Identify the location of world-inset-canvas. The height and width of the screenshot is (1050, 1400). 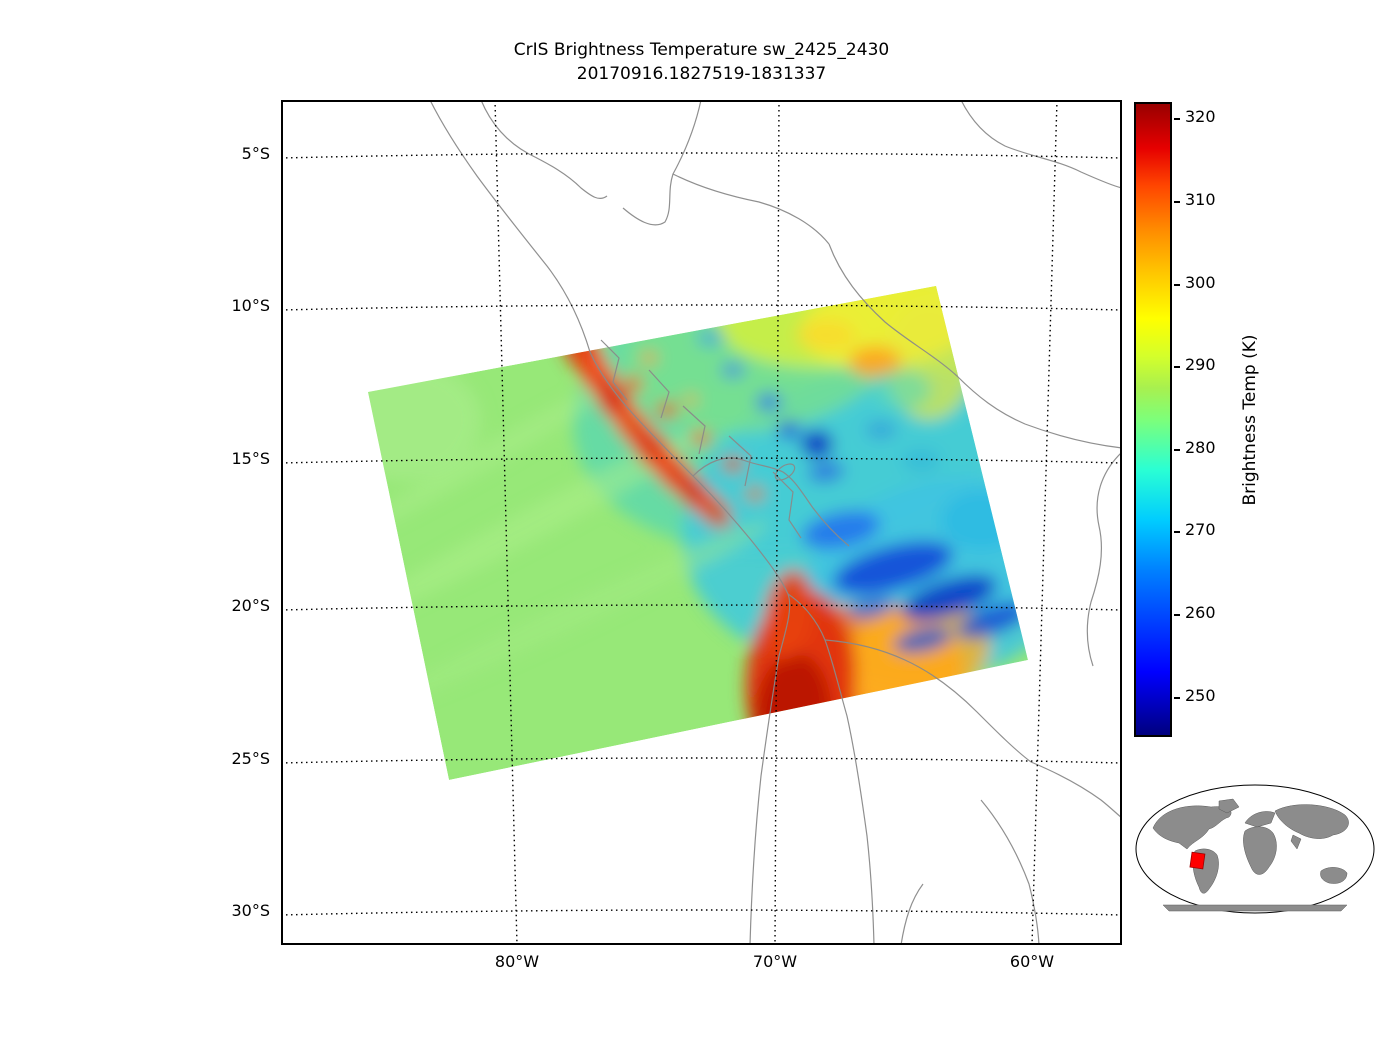
(1255, 849).